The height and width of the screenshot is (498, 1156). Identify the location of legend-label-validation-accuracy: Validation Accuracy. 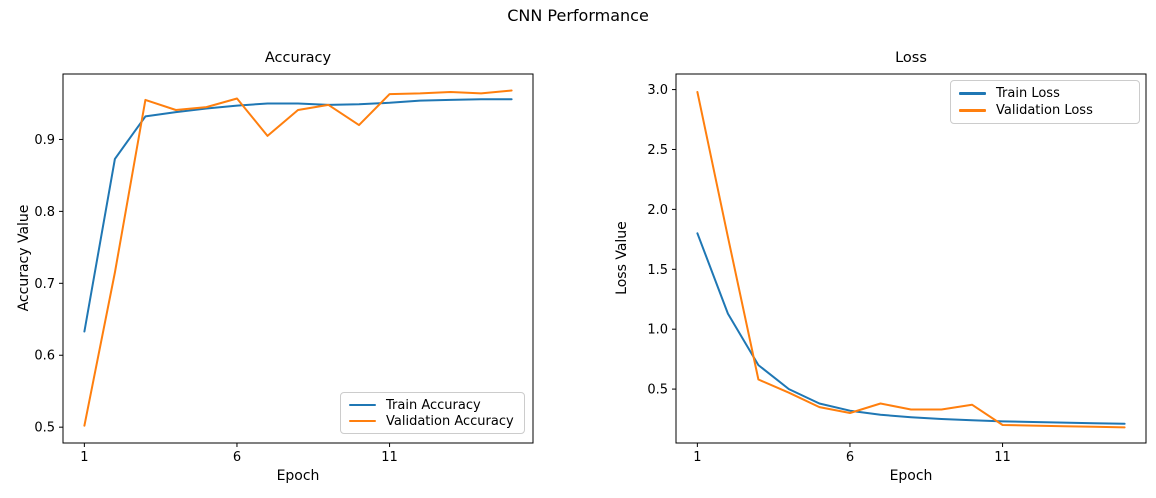
(450, 421).